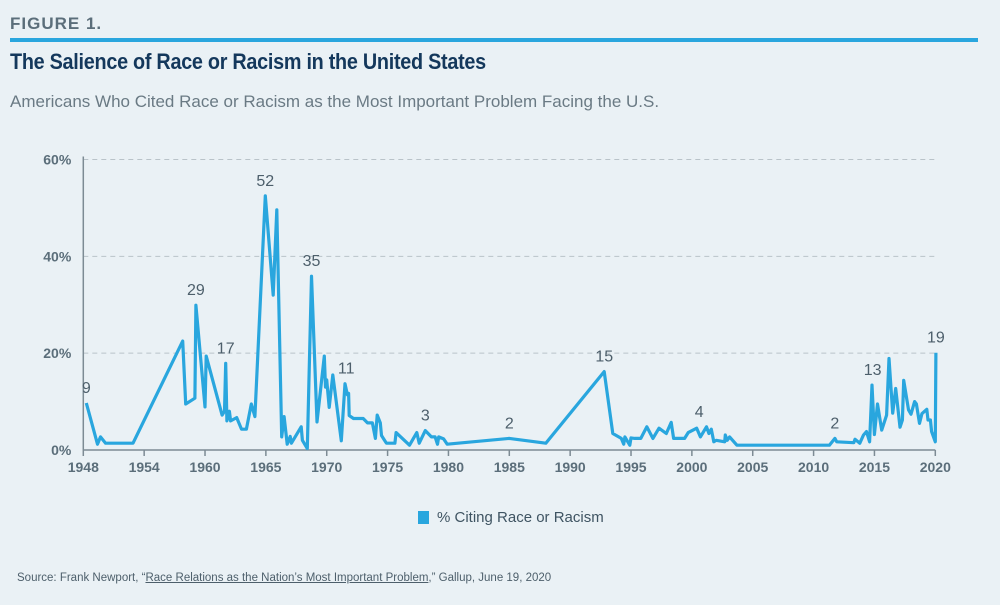  What do you see at coordinates (604, 357) in the screenshot?
I see `data-label: 15` at bounding box center [604, 357].